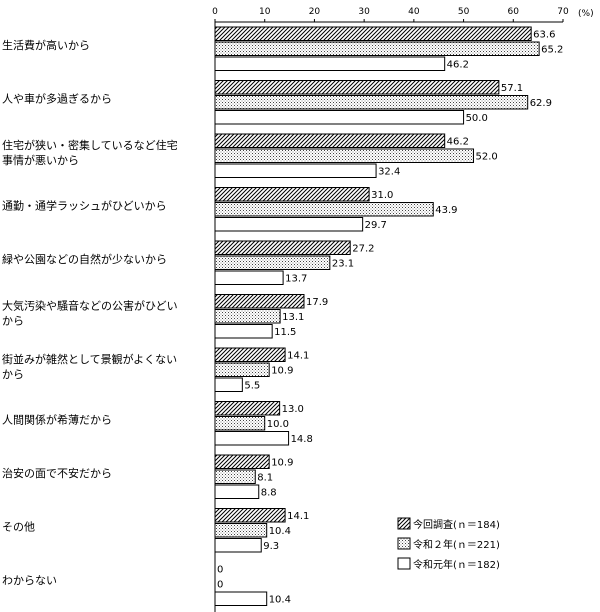 The height and width of the screenshot is (612, 600). What do you see at coordinates (586, 14) in the screenshot?
I see `unit-label: (%)` at bounding box center [586, 14].